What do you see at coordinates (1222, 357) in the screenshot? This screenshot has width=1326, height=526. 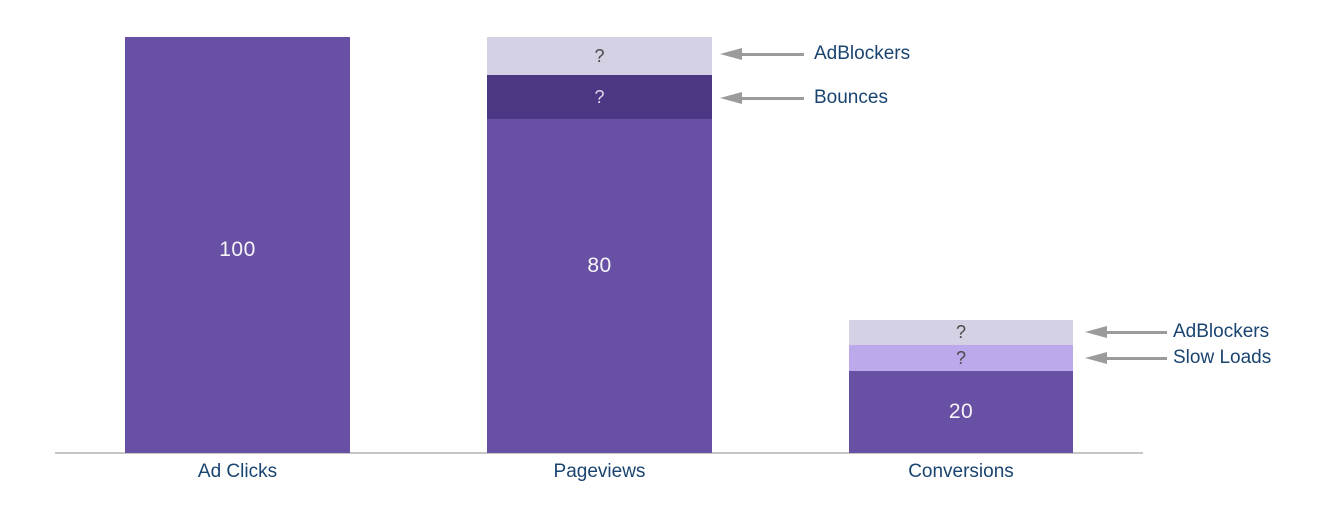 I see `annotation-label: Slow Loads` at bounding box center [1222, 357].